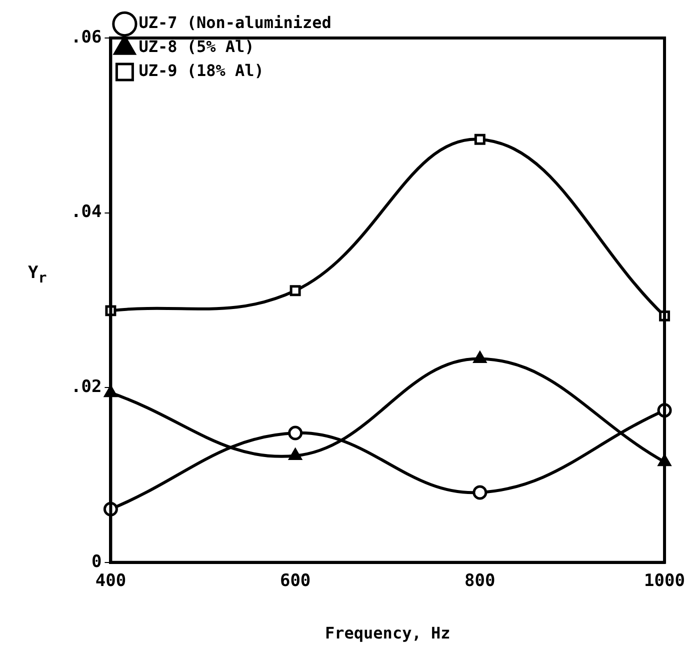 This screenshot has width=688, height=656. Describe the element at coordinates (86, 37) in the screenshot. I see `y-tick-label: .06` at that location.